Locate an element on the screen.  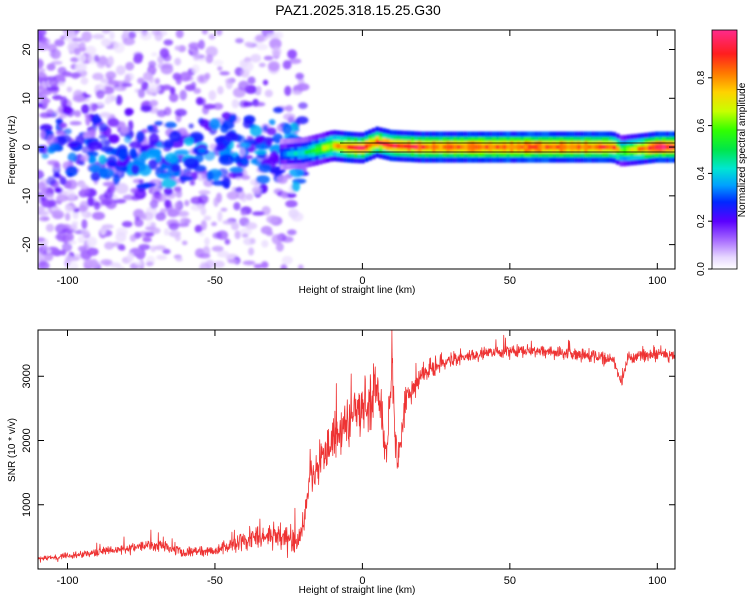
heatmap-signal-ridge is located at coordinates (477, 148).